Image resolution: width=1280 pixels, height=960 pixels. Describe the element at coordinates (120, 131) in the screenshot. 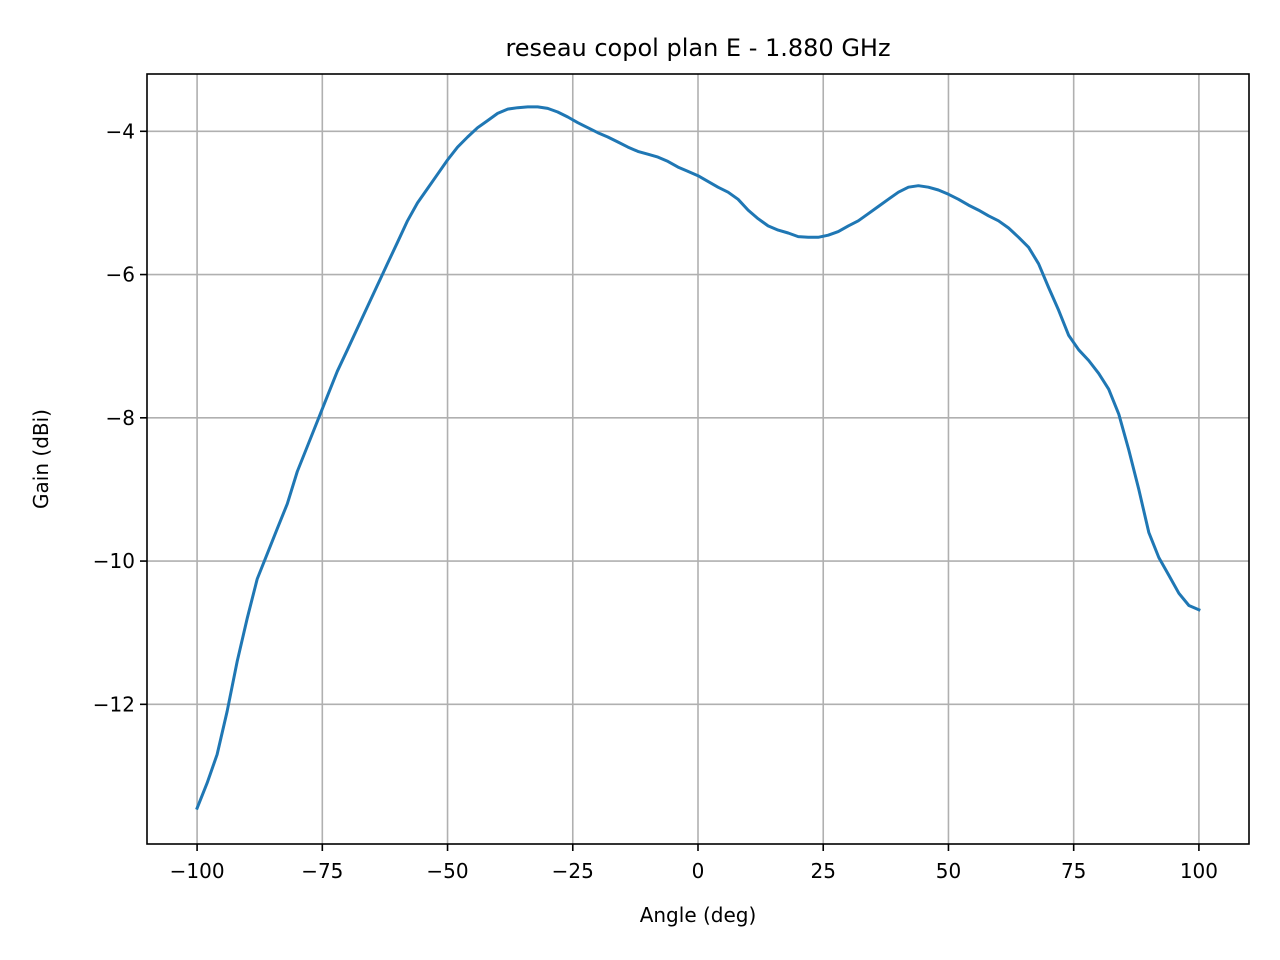

I see `y-tick-label: −4` at that location.